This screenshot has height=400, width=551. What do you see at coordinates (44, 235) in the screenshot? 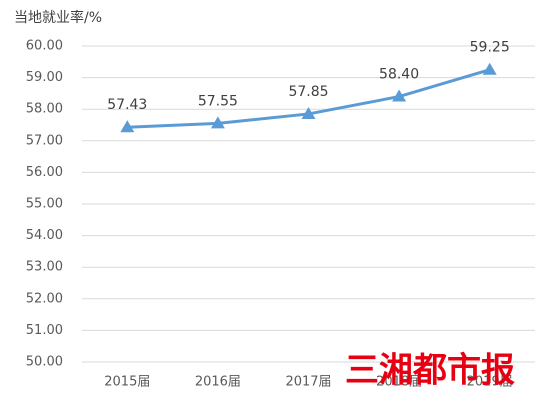
I see `y-tick-label: 54.00` at bounding box center [44, 235].